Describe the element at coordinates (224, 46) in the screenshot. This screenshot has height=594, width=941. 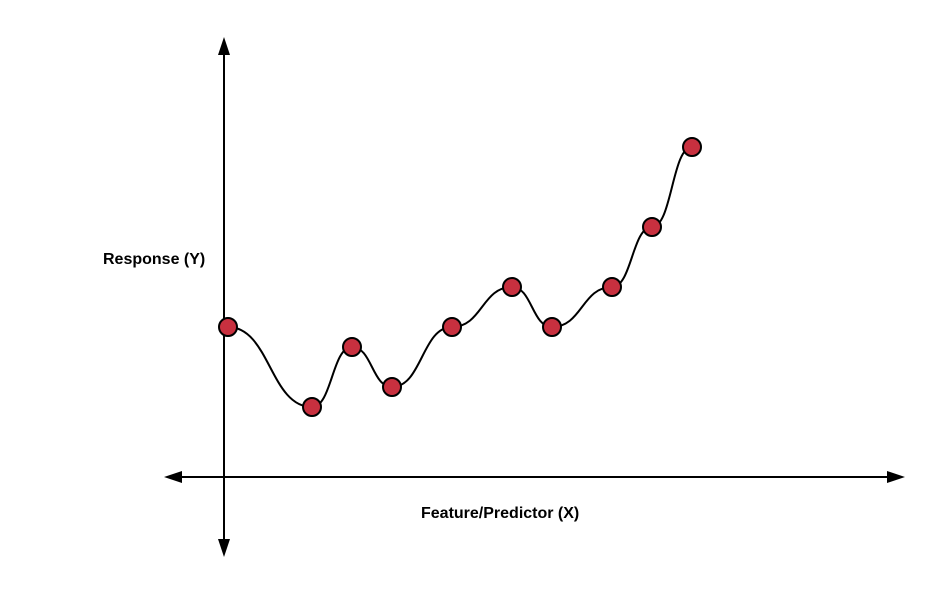
I see `y-axis-arrow-up` at that location.